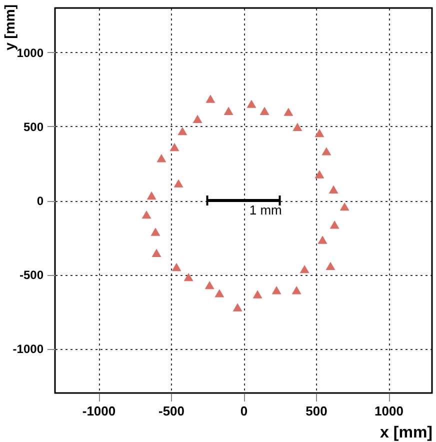  What do you see at coordinates (265, 210) in the screenshot?
I see `annotation: 1 mm` at bounding box center [265, 210].